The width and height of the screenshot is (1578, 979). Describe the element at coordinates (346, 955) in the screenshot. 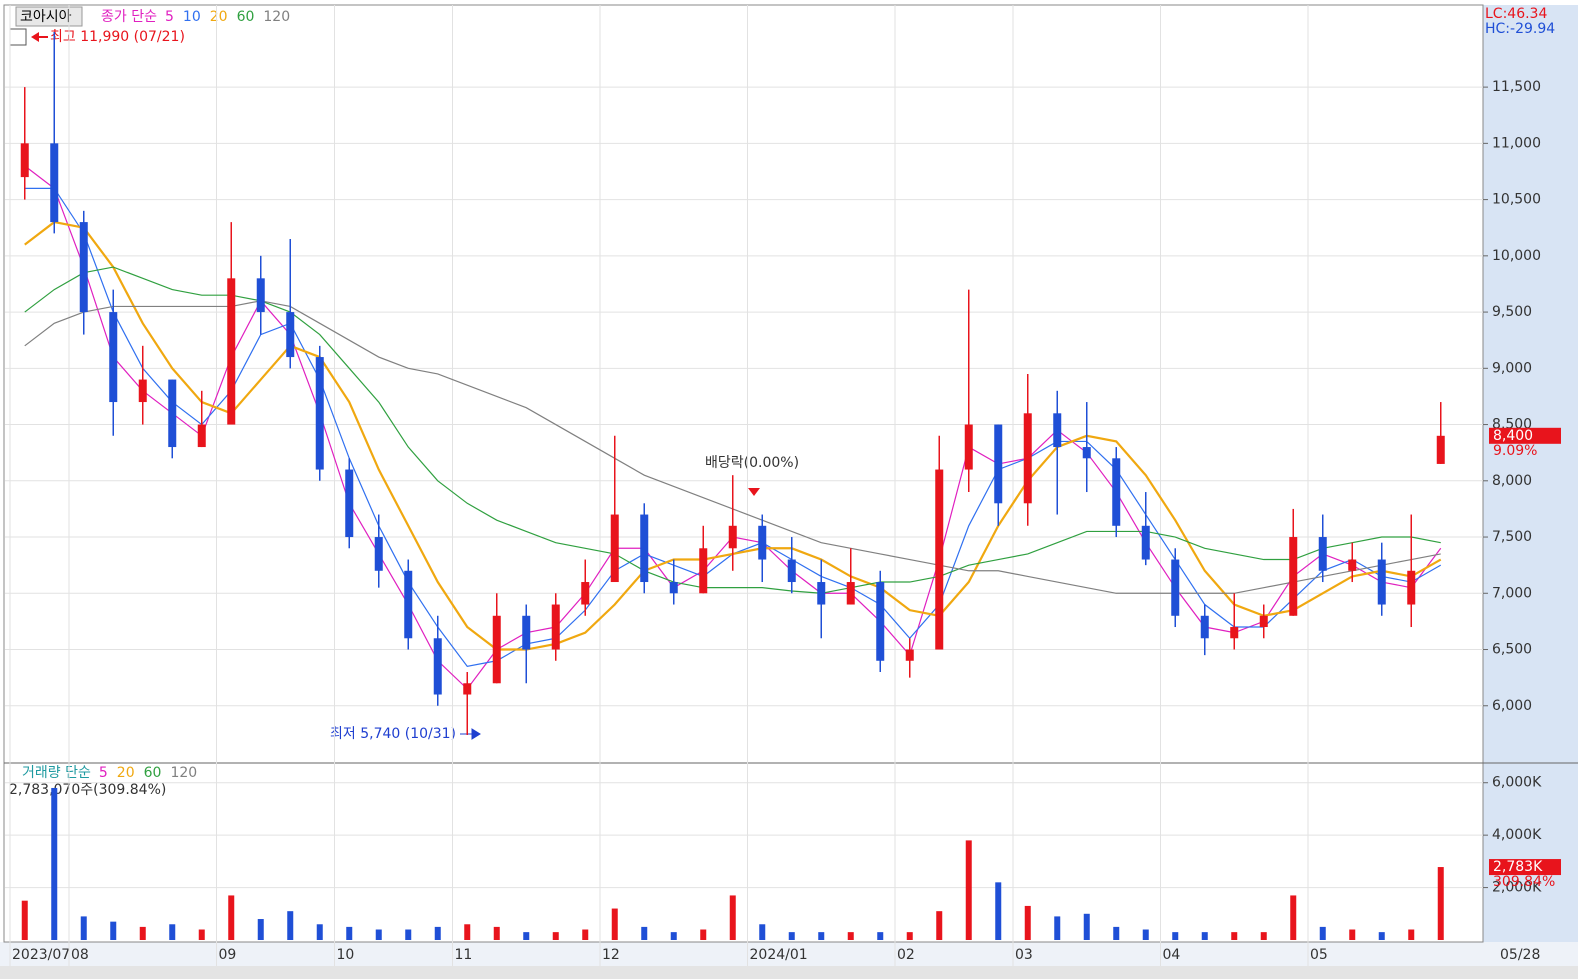

I see `x-tick-label: 10` at that location.